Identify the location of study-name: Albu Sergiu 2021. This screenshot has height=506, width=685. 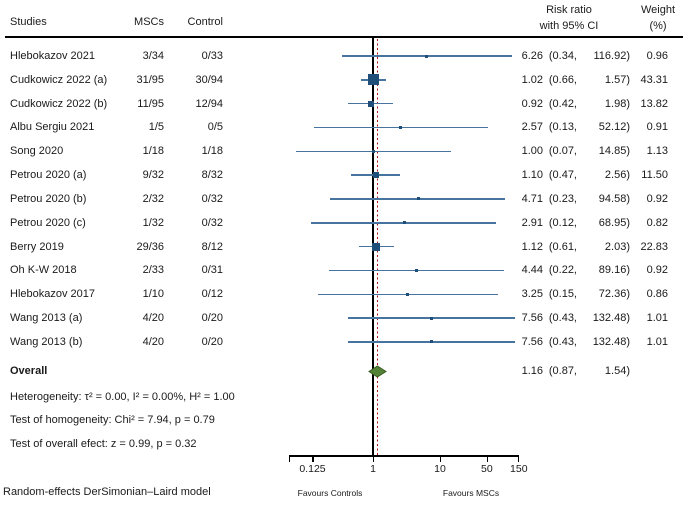
(52, 127).